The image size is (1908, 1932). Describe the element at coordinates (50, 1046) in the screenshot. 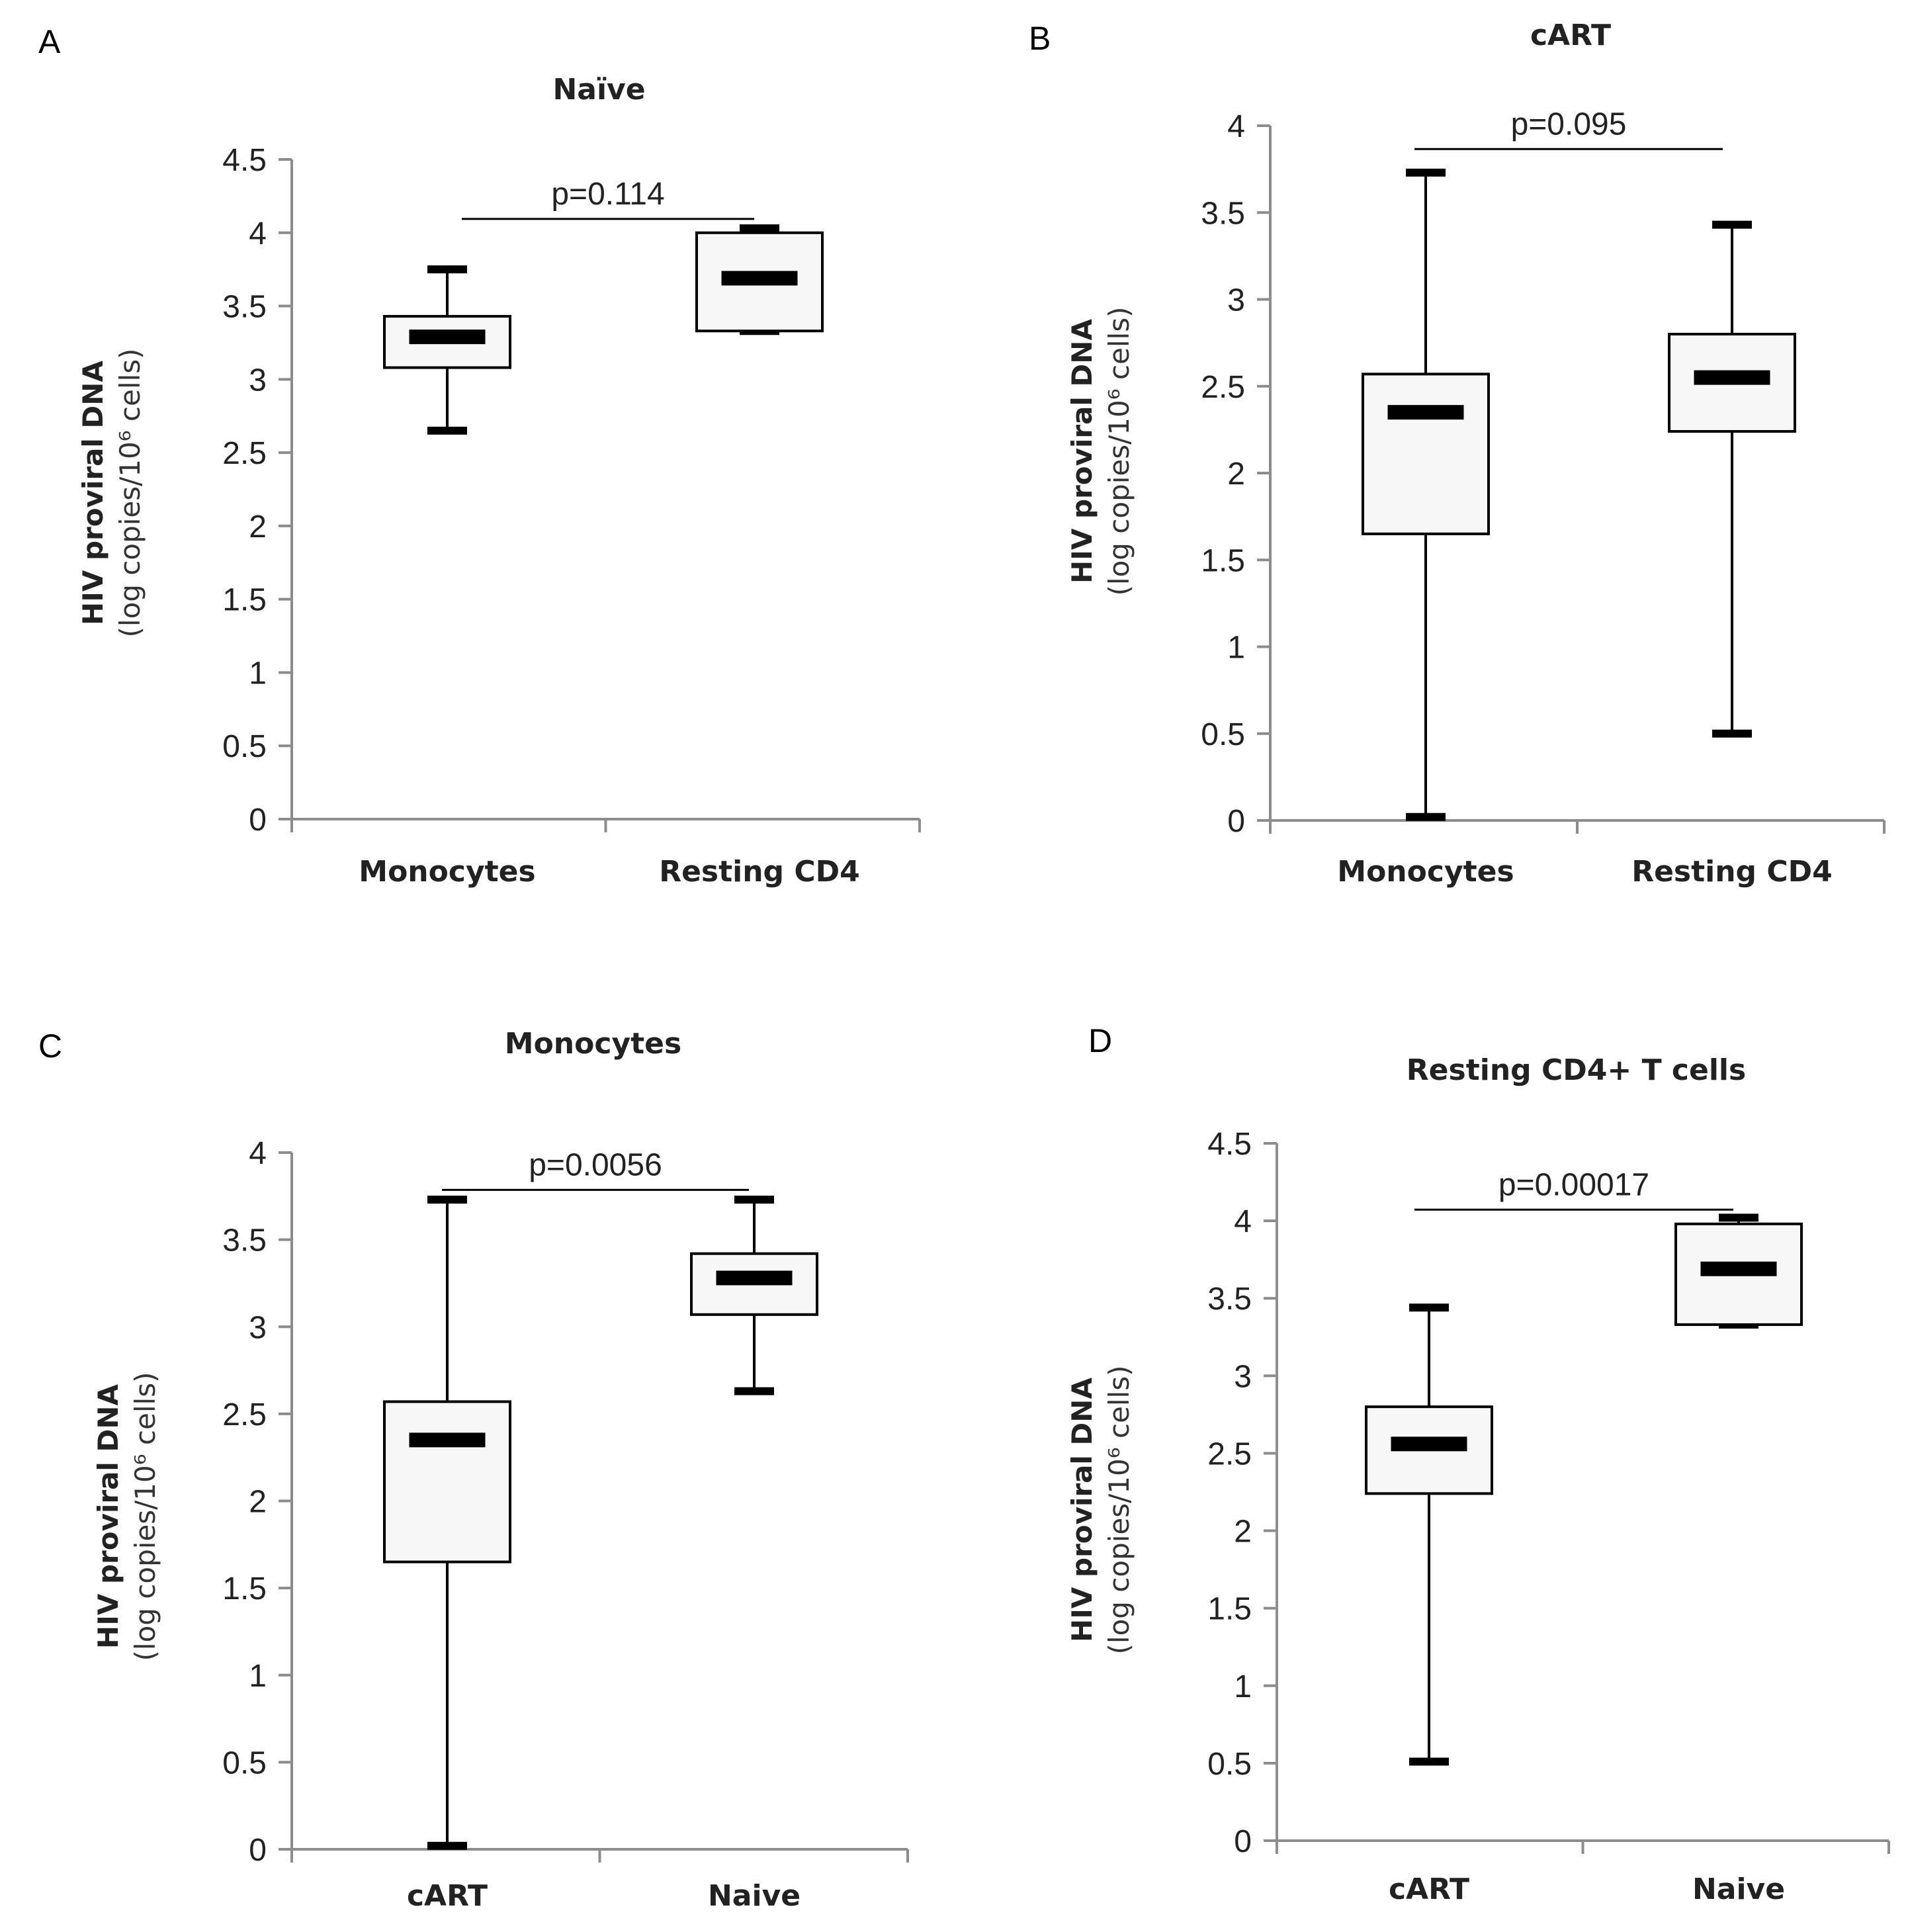

I see `panel-letter: C` at that location.